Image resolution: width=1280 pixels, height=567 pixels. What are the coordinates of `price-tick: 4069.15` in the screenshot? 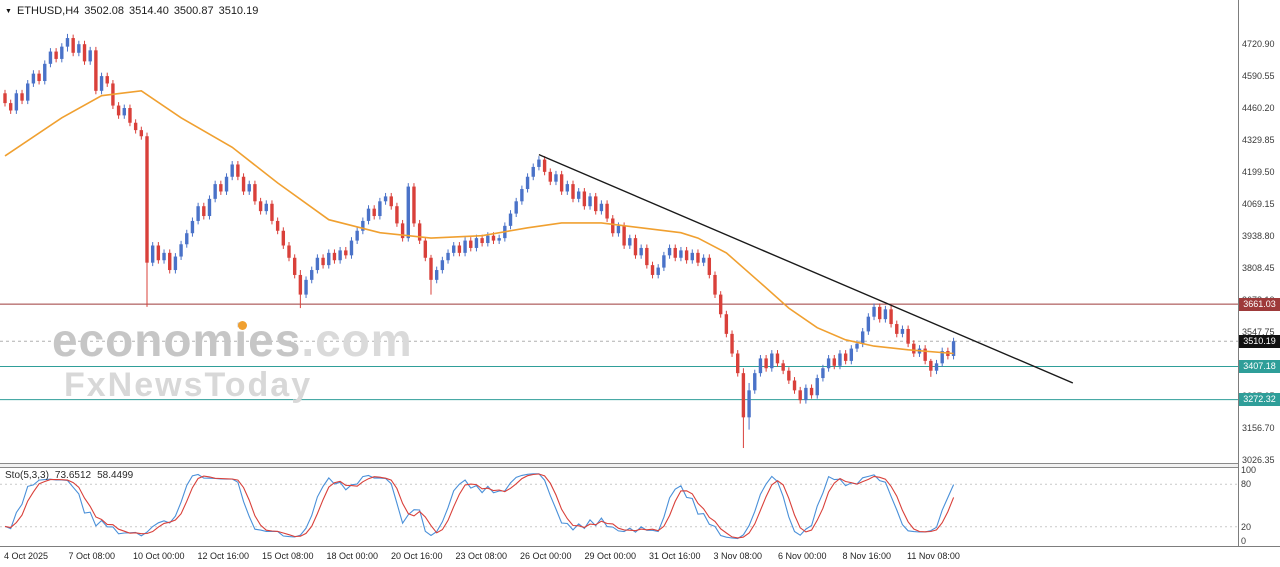 It's located at (1258, 203).